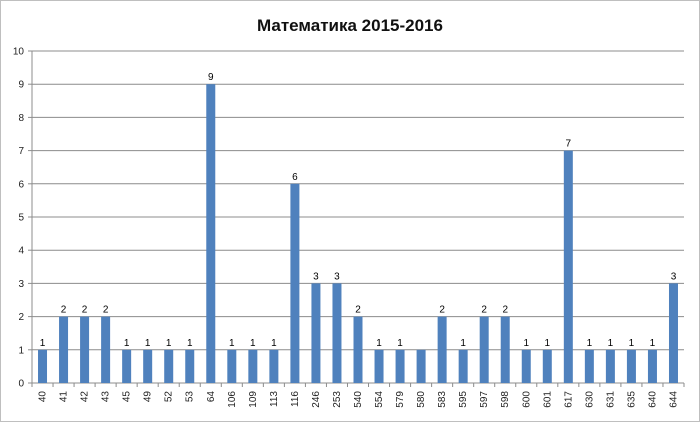  Describe the element at coordinates (673, 399) in the screenshot. I see `x-tick-label: 644` at that location.